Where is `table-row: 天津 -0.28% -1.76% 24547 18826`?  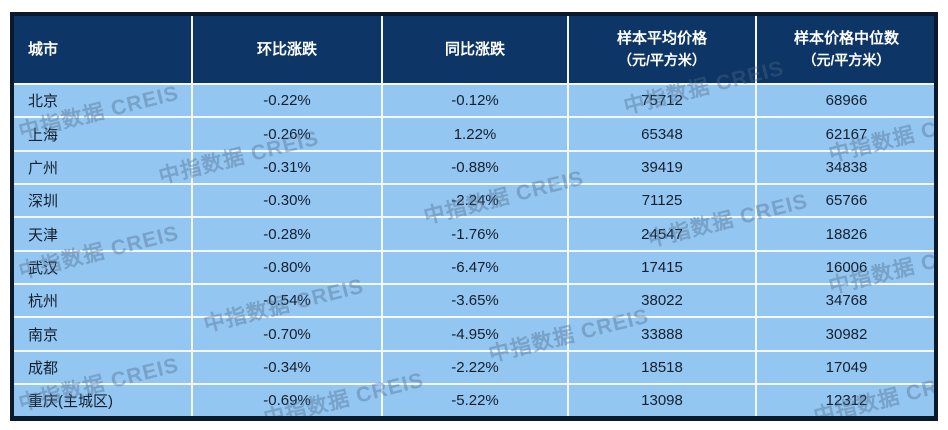 table-row: 天津 -0.28% -1.76% 24547 18826 is located at coordinates (474, 234).